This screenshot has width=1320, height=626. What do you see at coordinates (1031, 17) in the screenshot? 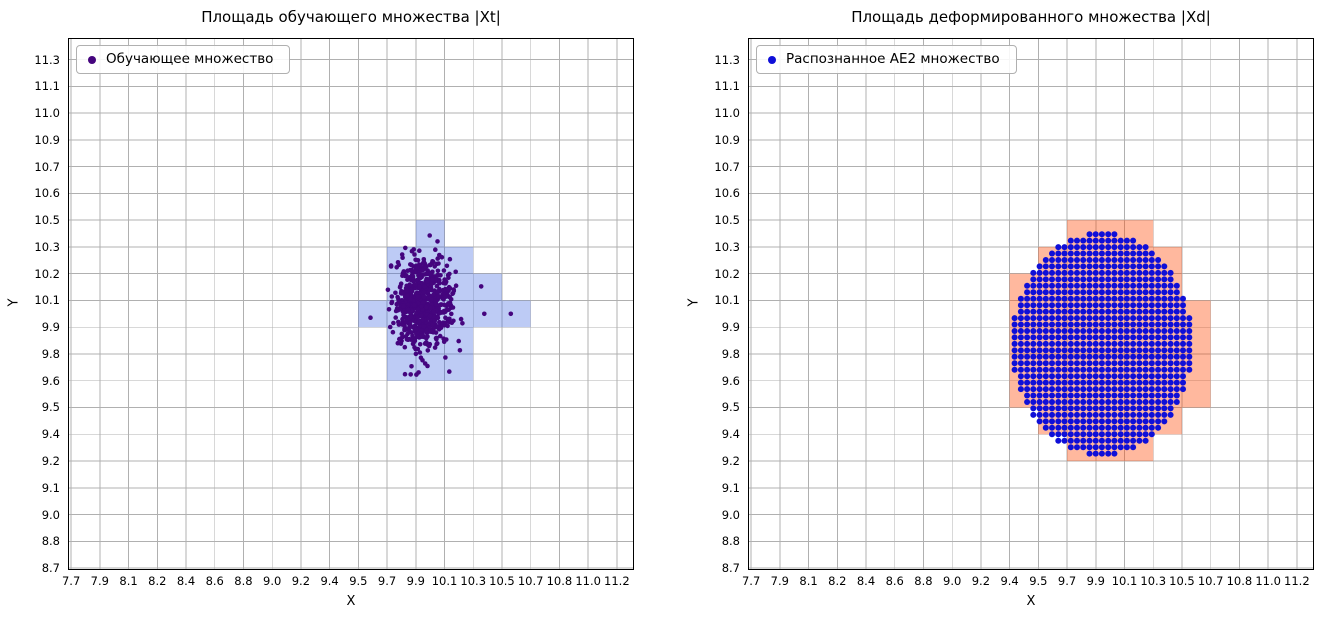
I see `plot-title: Площадь деформированного множества |Xd|` at bounding box center [1031, 17].